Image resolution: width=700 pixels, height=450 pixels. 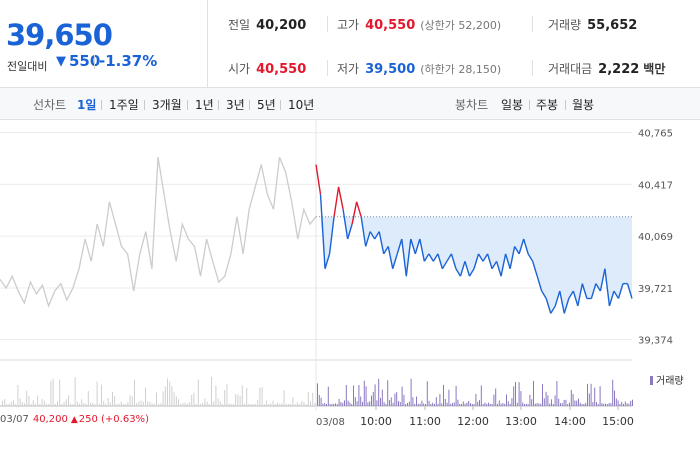 I want to click on low-stat: 저가 39,500 (하한가 28,150), so click(x=419, y=68).